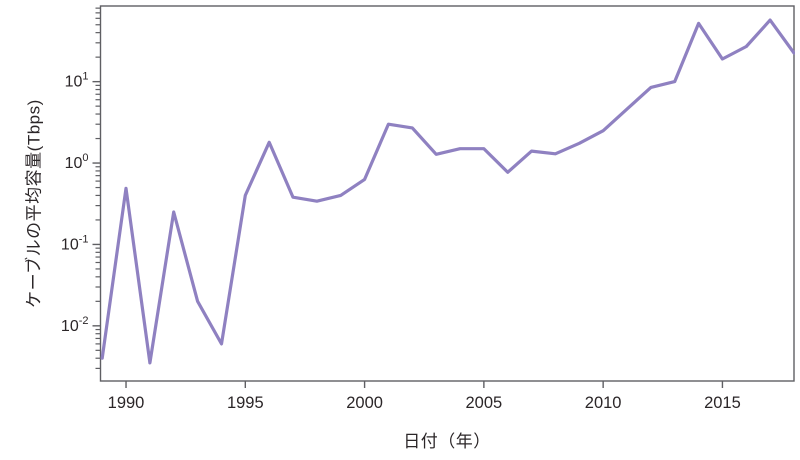  I want to click on x-tick-label: 2000, so click(364, 403).